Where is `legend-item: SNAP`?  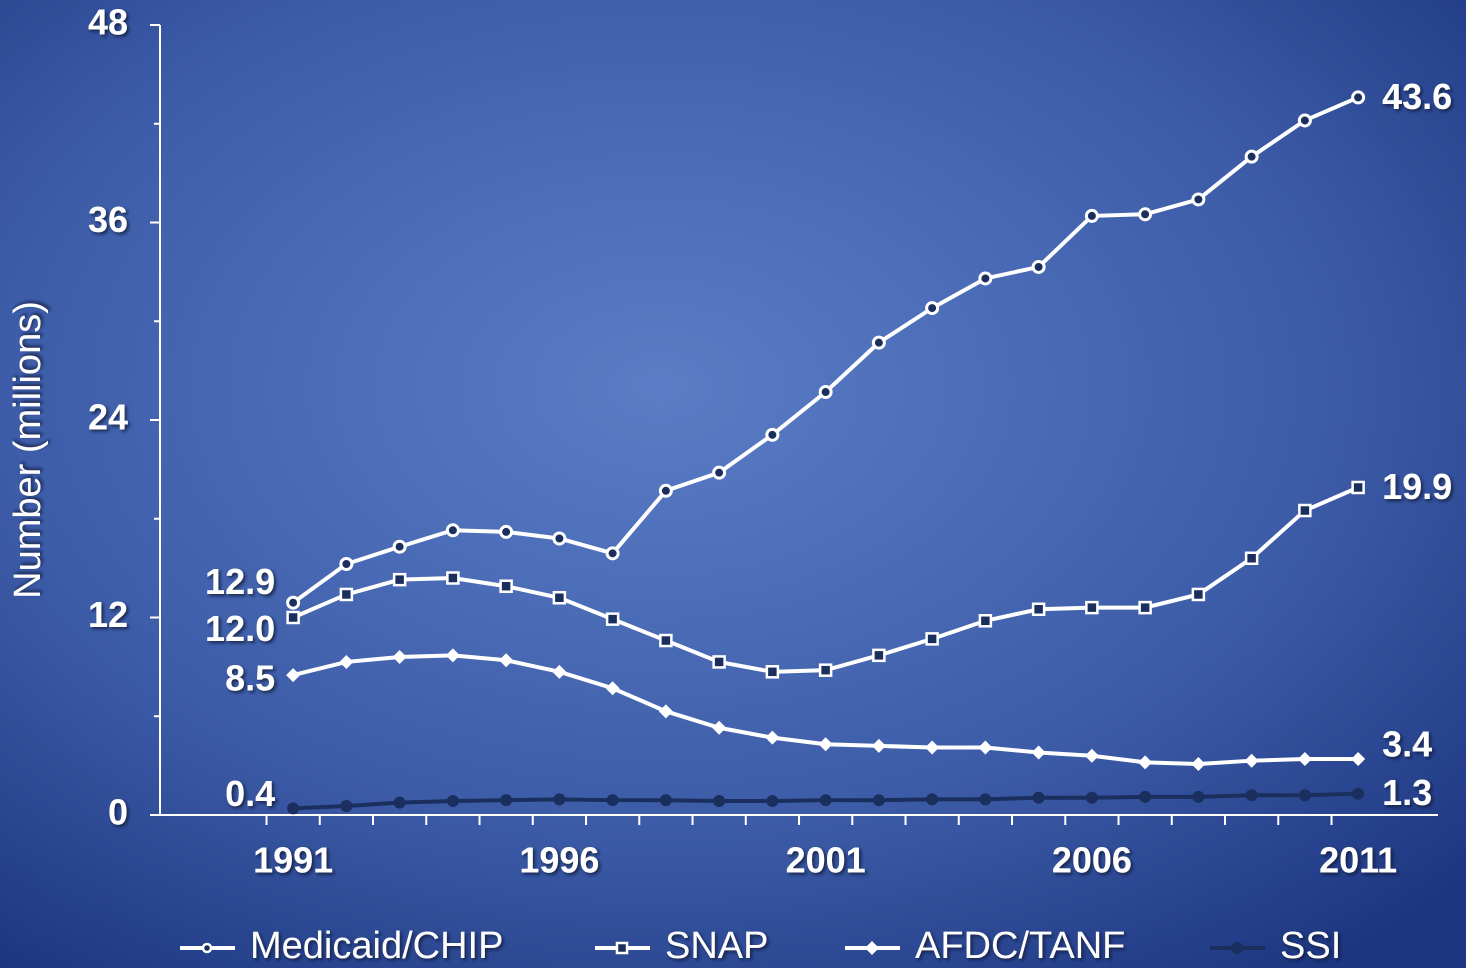
legend-item: SNAP is located at coordinates (681, 946).